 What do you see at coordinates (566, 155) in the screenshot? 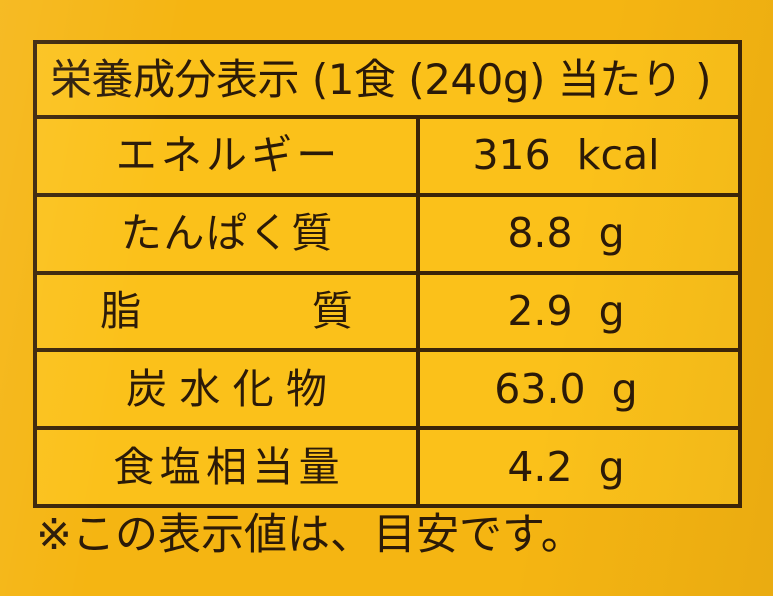
I see `nutrient-value-energy: 316 kcal` at bounding box center [566, 155].